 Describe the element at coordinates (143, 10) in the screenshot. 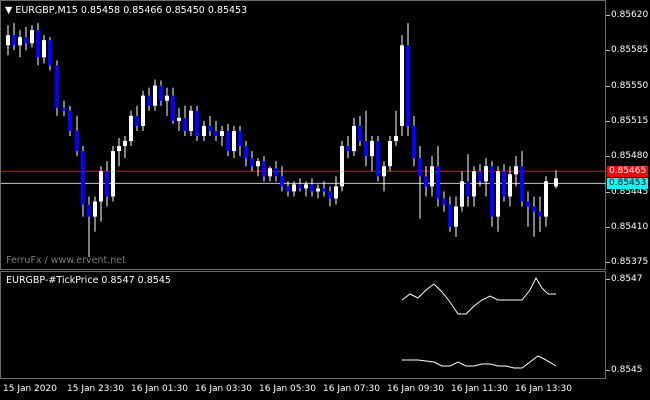

I see `ohlc-high: 0.85466` at that location.